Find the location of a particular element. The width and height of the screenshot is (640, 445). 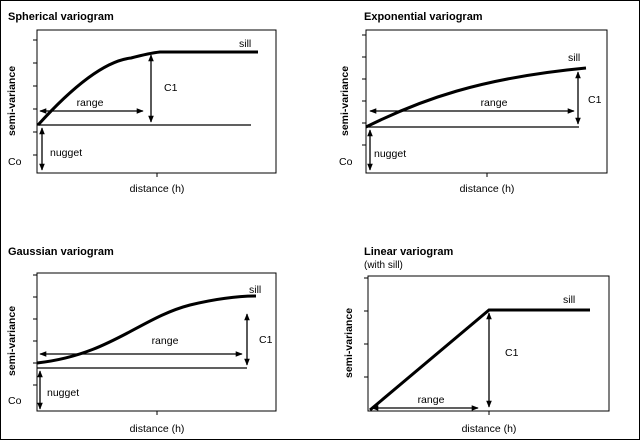

panel-title: Gaussian variogram is located at coordinates (61, 252).